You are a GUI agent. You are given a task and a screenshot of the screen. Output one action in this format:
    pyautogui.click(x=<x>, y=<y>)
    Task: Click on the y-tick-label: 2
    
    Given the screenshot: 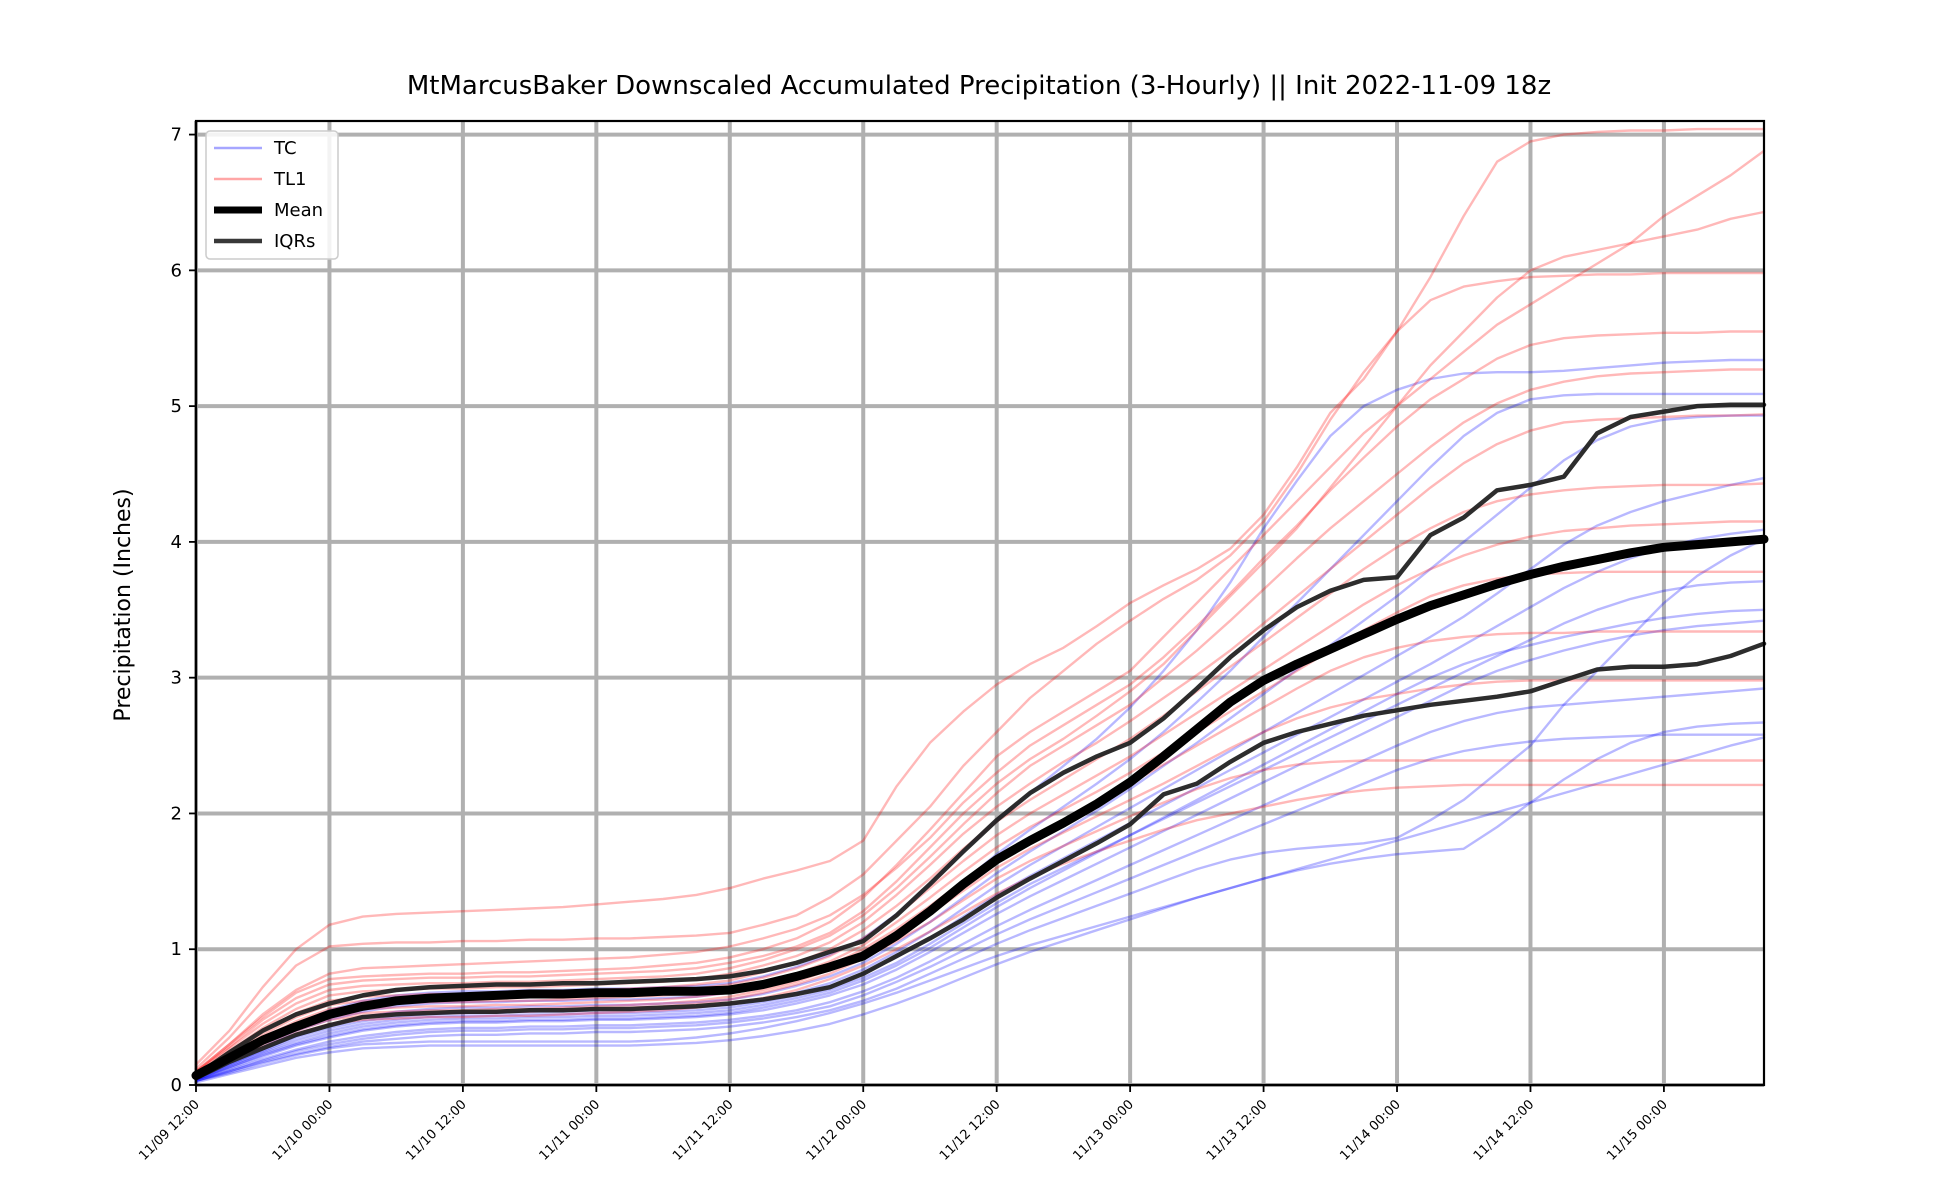 What is the action you would take?
    pyautogui.click(x=176, y=813)
    